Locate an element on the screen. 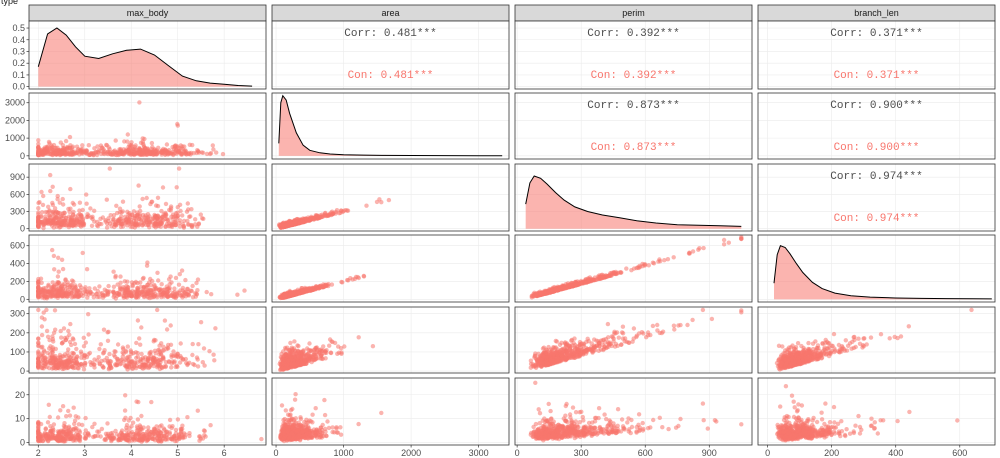  panel-r3-c2 is located at coordinates (390, 197).